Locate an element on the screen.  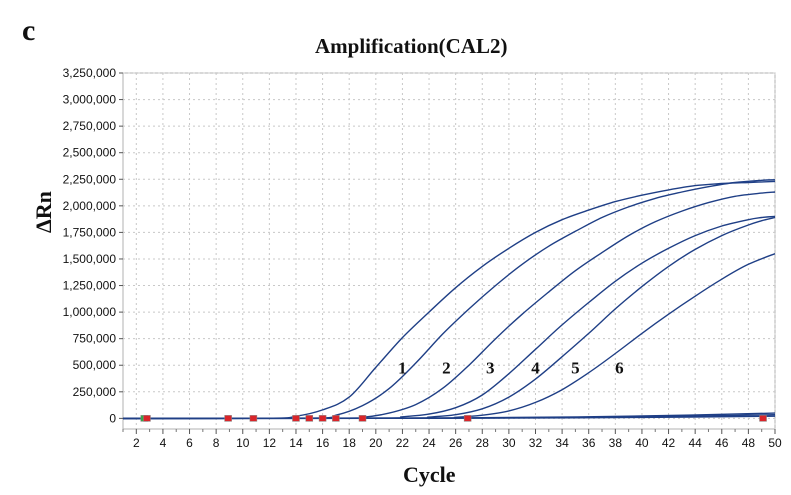
y-tick-label: 3,250,000 is located at coordinates (90, 73).